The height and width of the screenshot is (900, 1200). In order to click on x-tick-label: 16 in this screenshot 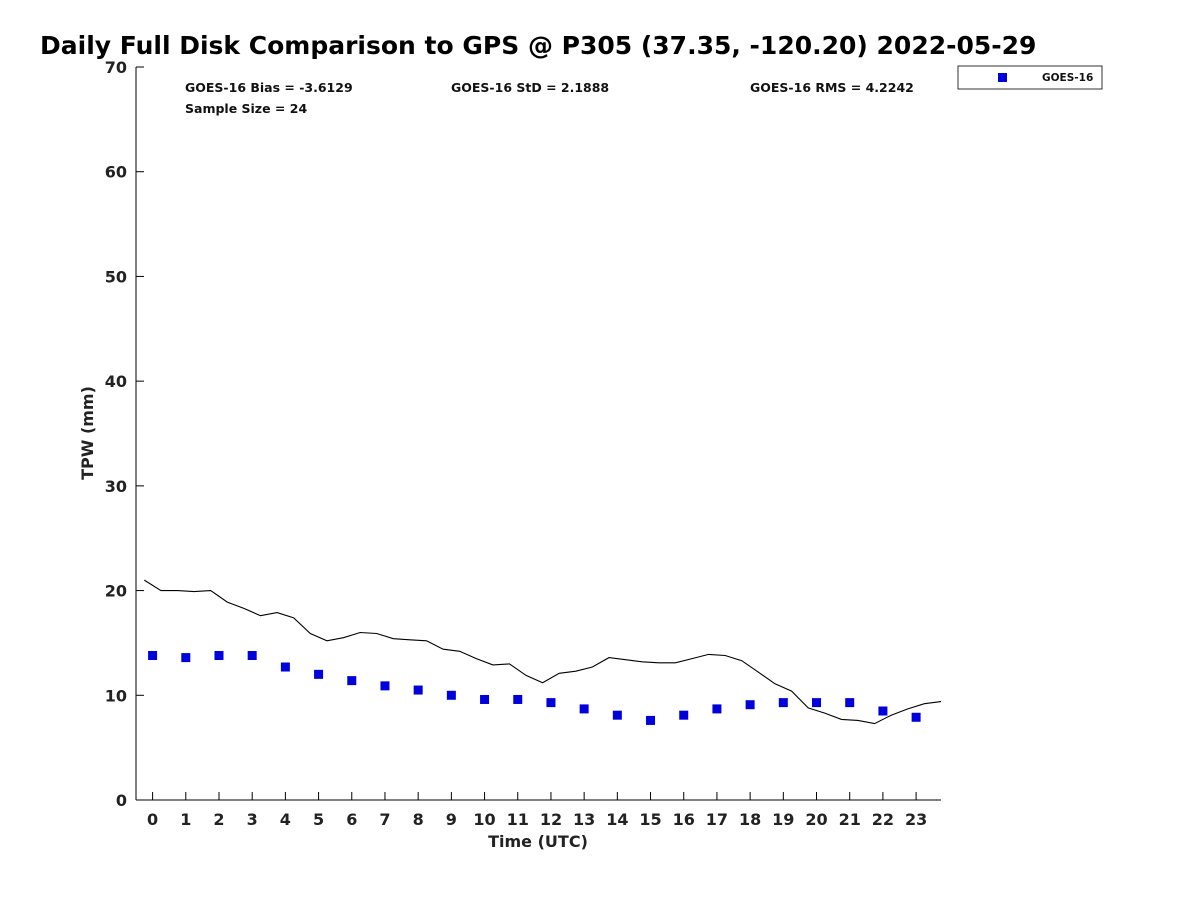, I will do `click(684, 819)`.